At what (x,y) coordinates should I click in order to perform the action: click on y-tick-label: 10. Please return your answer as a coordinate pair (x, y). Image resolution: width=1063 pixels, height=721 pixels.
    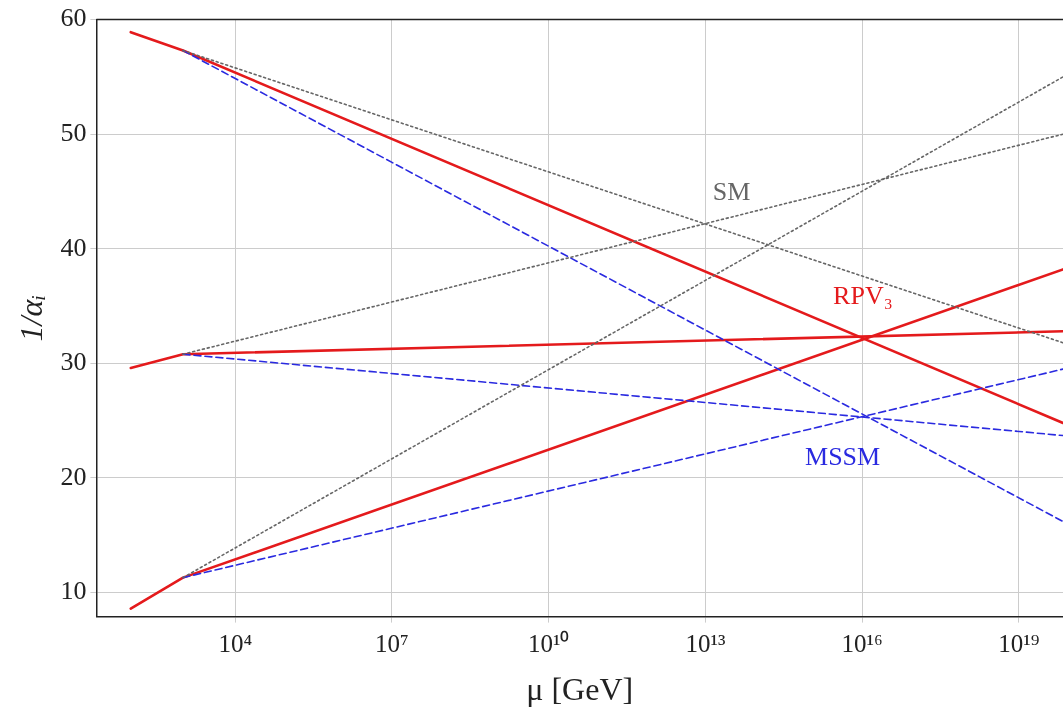
    Looking at the image, I should click on (73, 591).